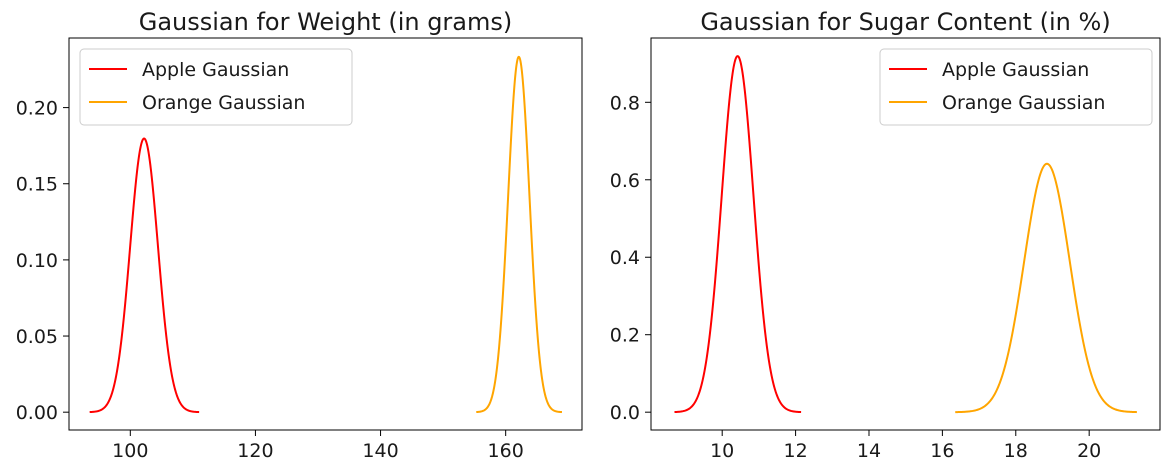  Describe the element at coordinates (37, 337) in the screenshot. I see `y-tick-label: 0.05` at that location.